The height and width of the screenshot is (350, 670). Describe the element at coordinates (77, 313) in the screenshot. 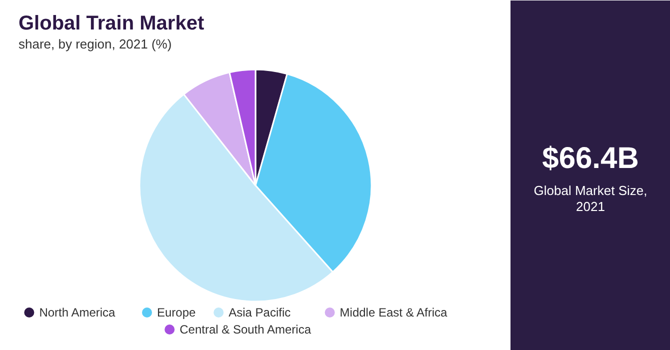

I see `legend-label: North America` at that location.